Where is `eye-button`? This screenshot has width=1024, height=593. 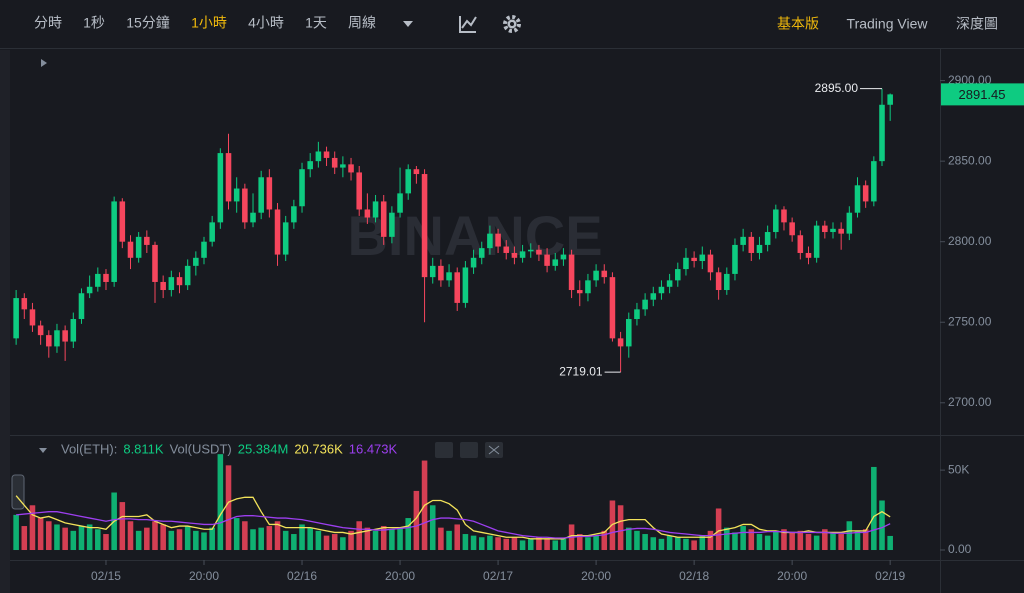
eye-button is located at coordinates (444, 450).